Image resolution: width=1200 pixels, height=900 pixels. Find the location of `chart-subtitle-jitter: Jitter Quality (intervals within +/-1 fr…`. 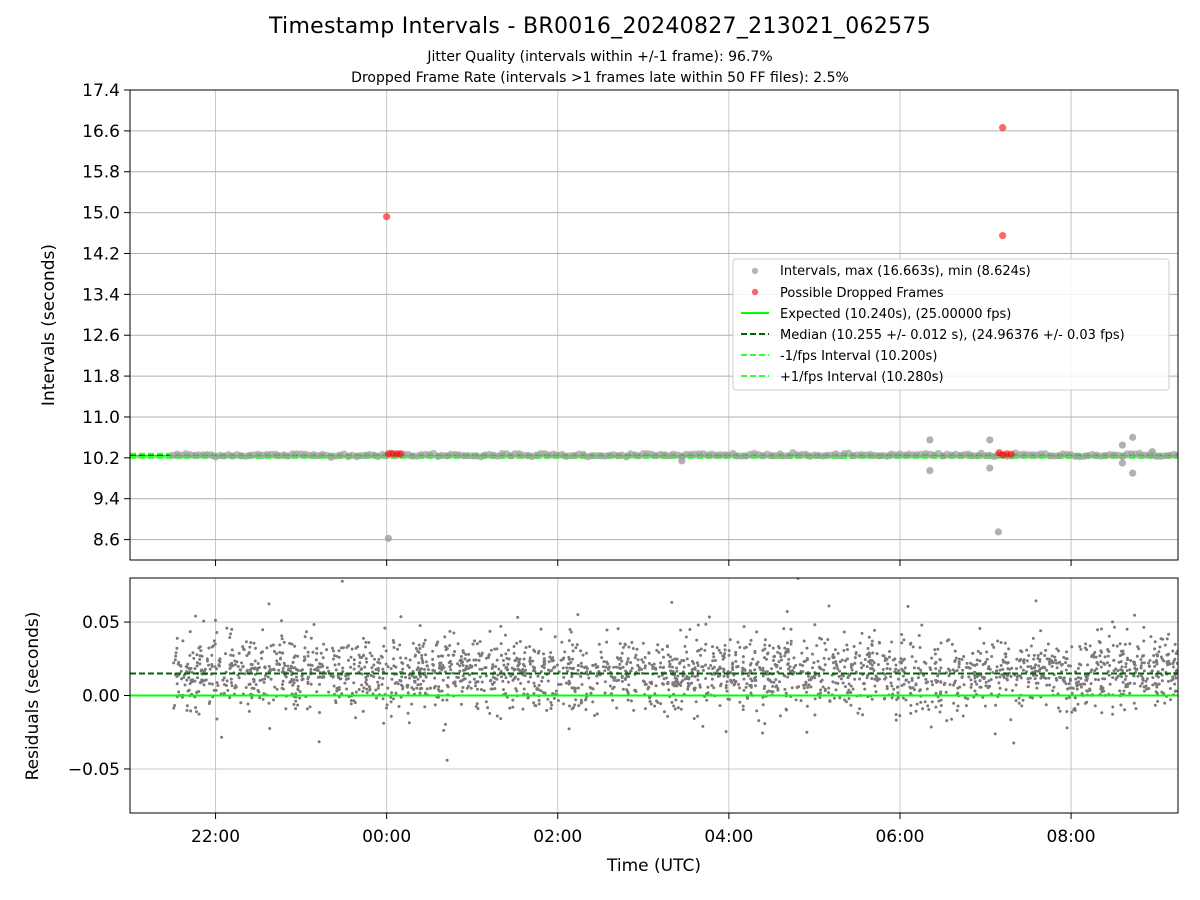

chart-subtitle-jitter: Jitter Quality (intervals within +/-1 fr… is located at coordinates (600, 57).